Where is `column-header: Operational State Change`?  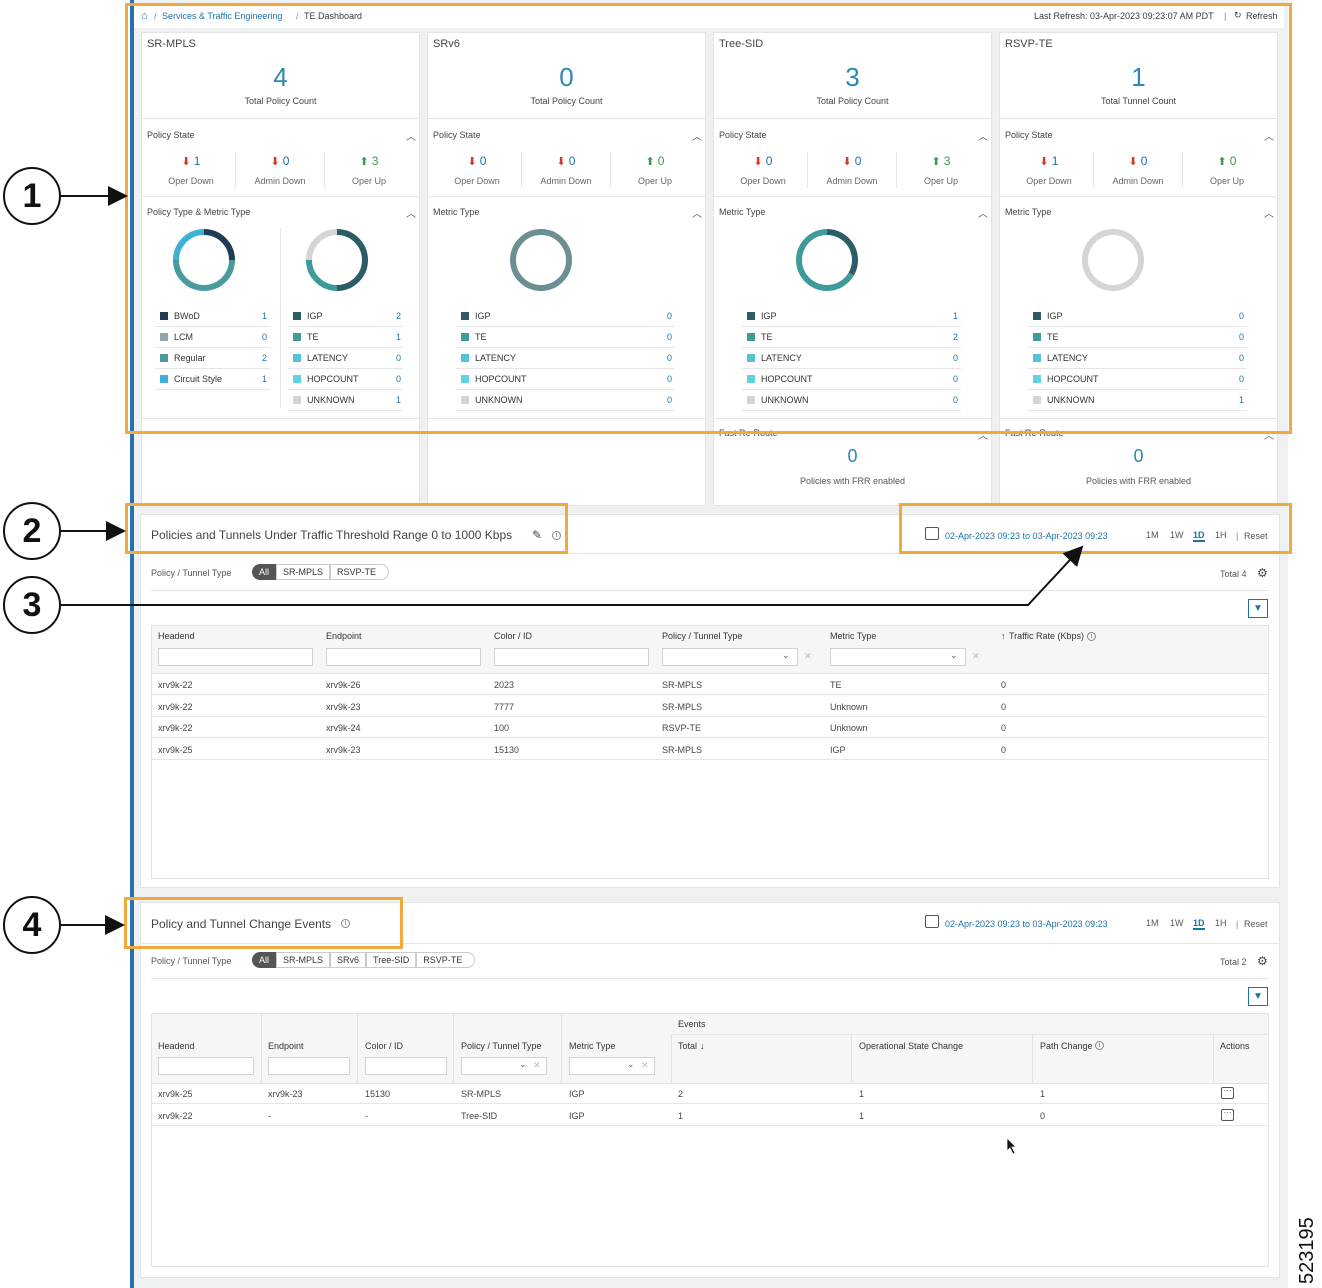
column-header: Operational State Change is located at coordinates (911, 1046).